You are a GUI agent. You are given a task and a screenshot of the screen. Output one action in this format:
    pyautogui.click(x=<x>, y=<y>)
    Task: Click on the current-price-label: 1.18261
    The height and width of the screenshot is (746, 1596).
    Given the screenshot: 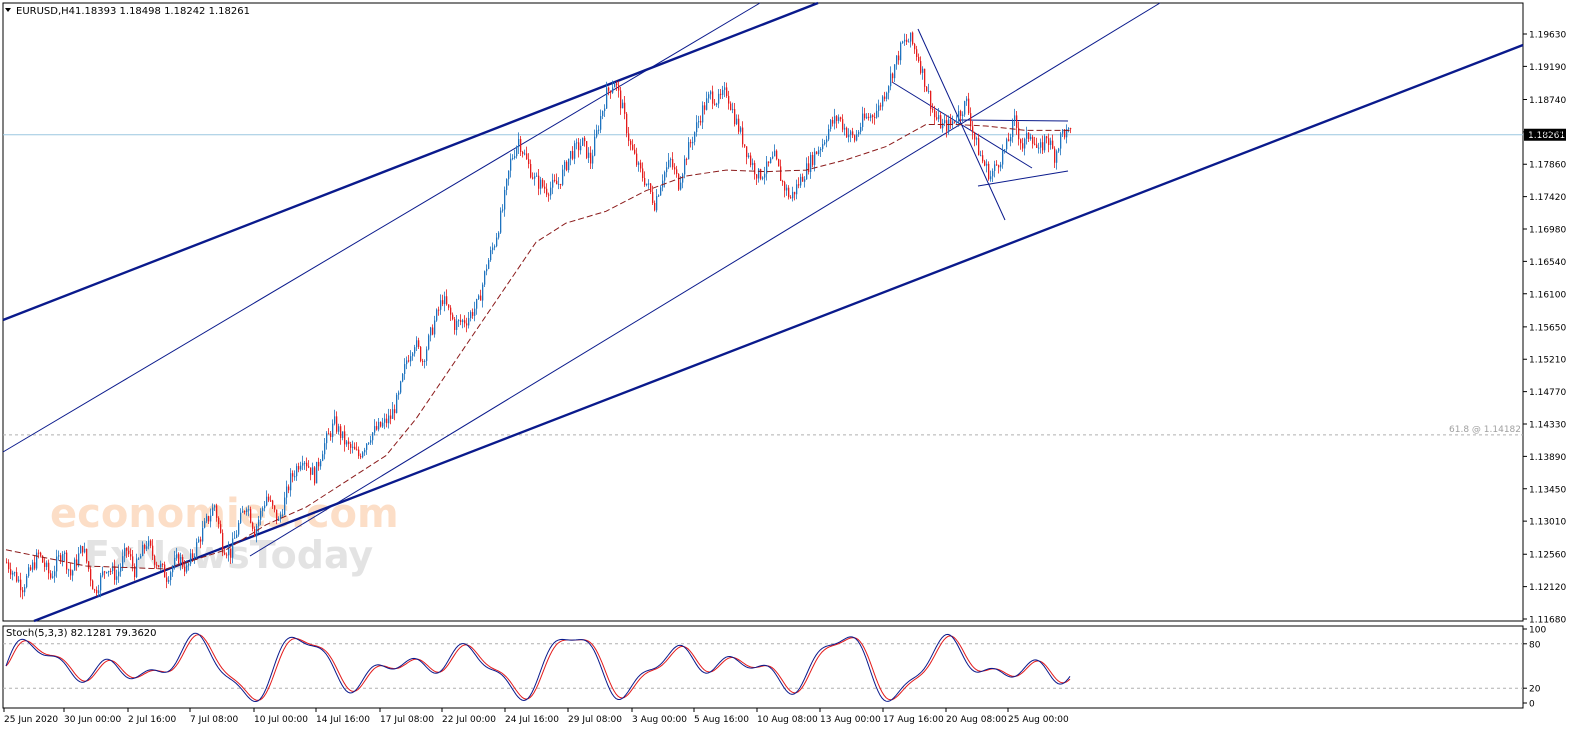 What is the action you would take?
    pyautogui.click(x=1546, y=136)
    